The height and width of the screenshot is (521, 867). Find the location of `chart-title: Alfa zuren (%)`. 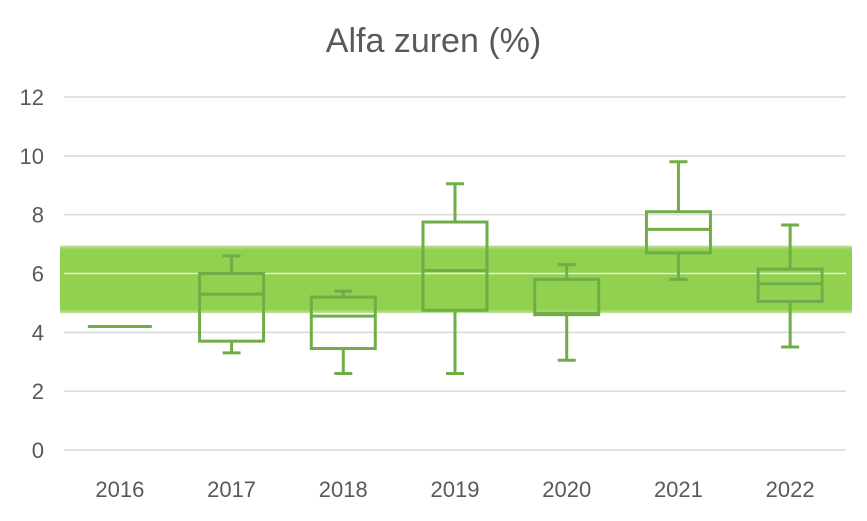

chart-title: Alfa zuren (%) is located at coordinates (433, 41).